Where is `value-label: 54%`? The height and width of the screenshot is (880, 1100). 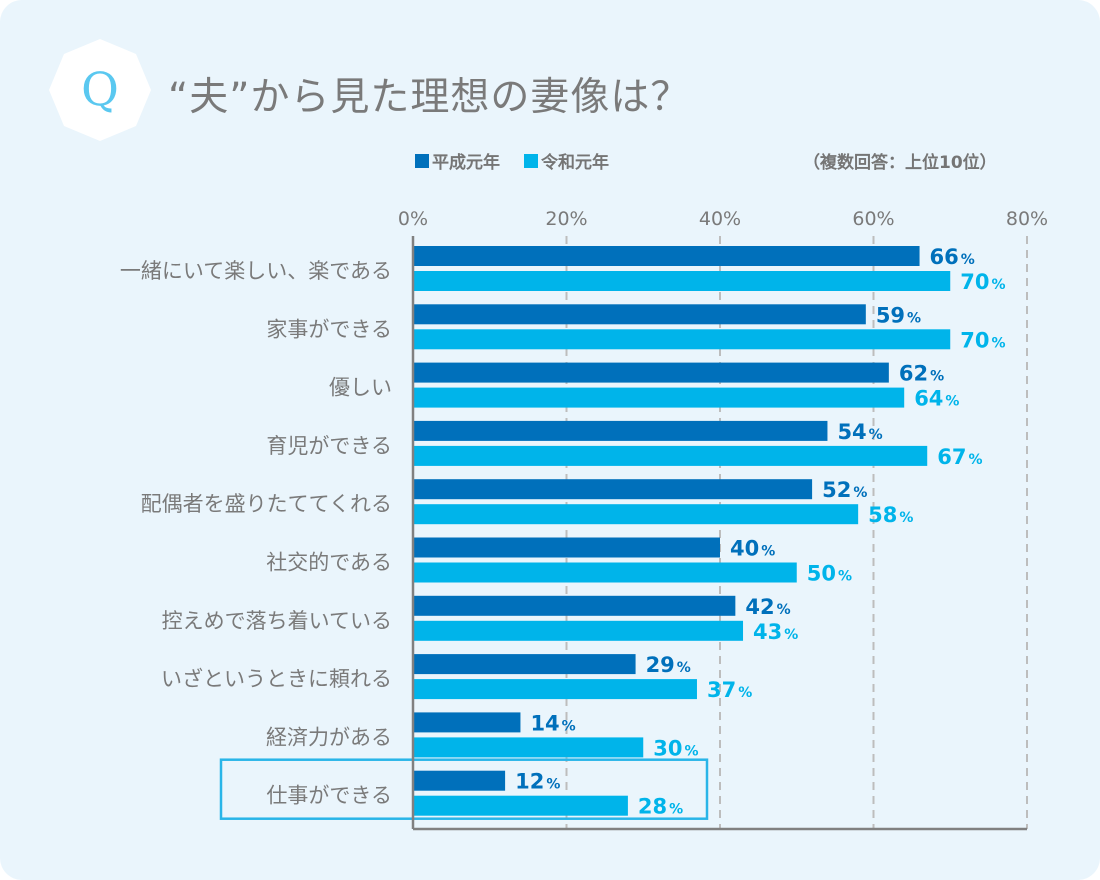 value-label: 54% is located at coordinates (859, 432).